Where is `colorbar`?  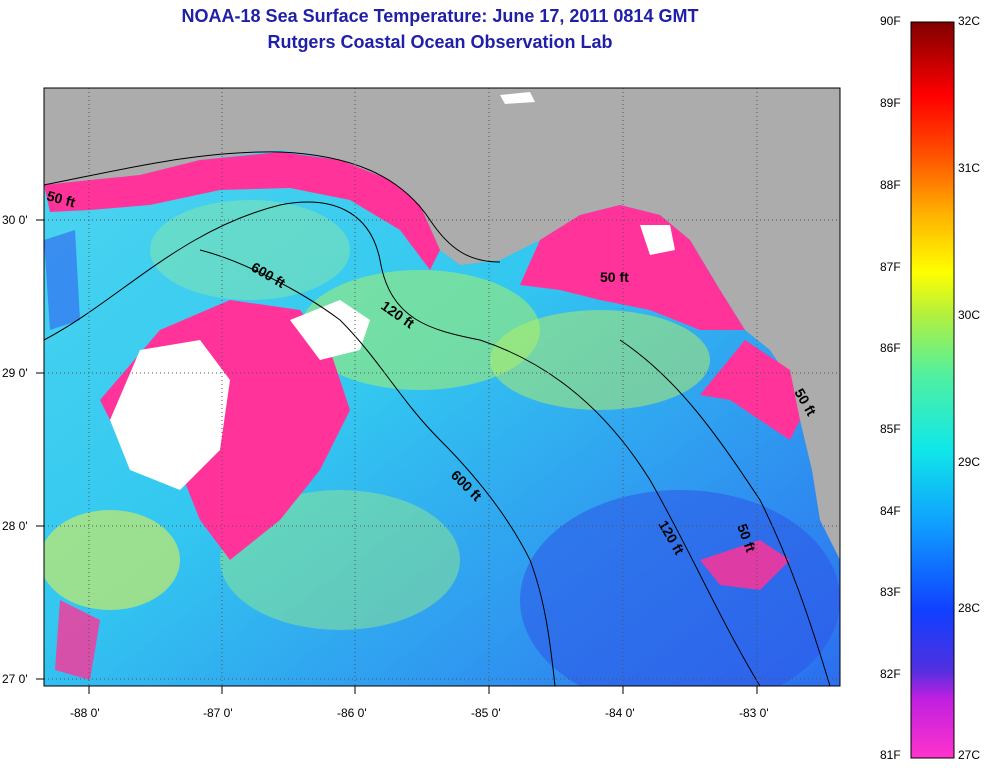
colorbar is located at coordinates (932, 390).